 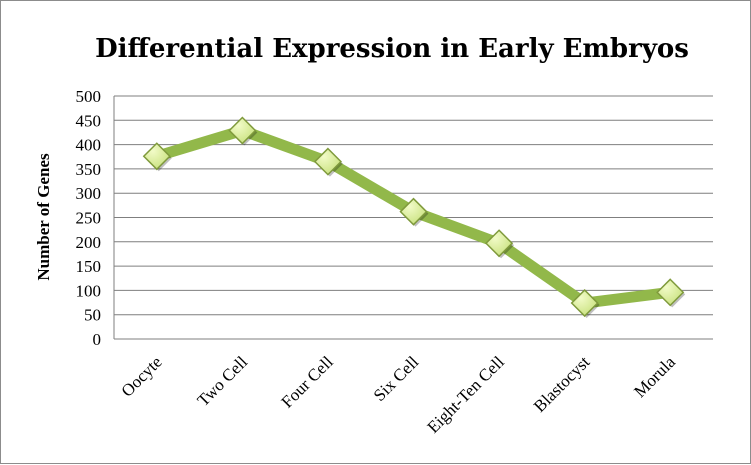 I want to click on x-tick-label: Eight-Ten Cell, so click(x=466, y=394).